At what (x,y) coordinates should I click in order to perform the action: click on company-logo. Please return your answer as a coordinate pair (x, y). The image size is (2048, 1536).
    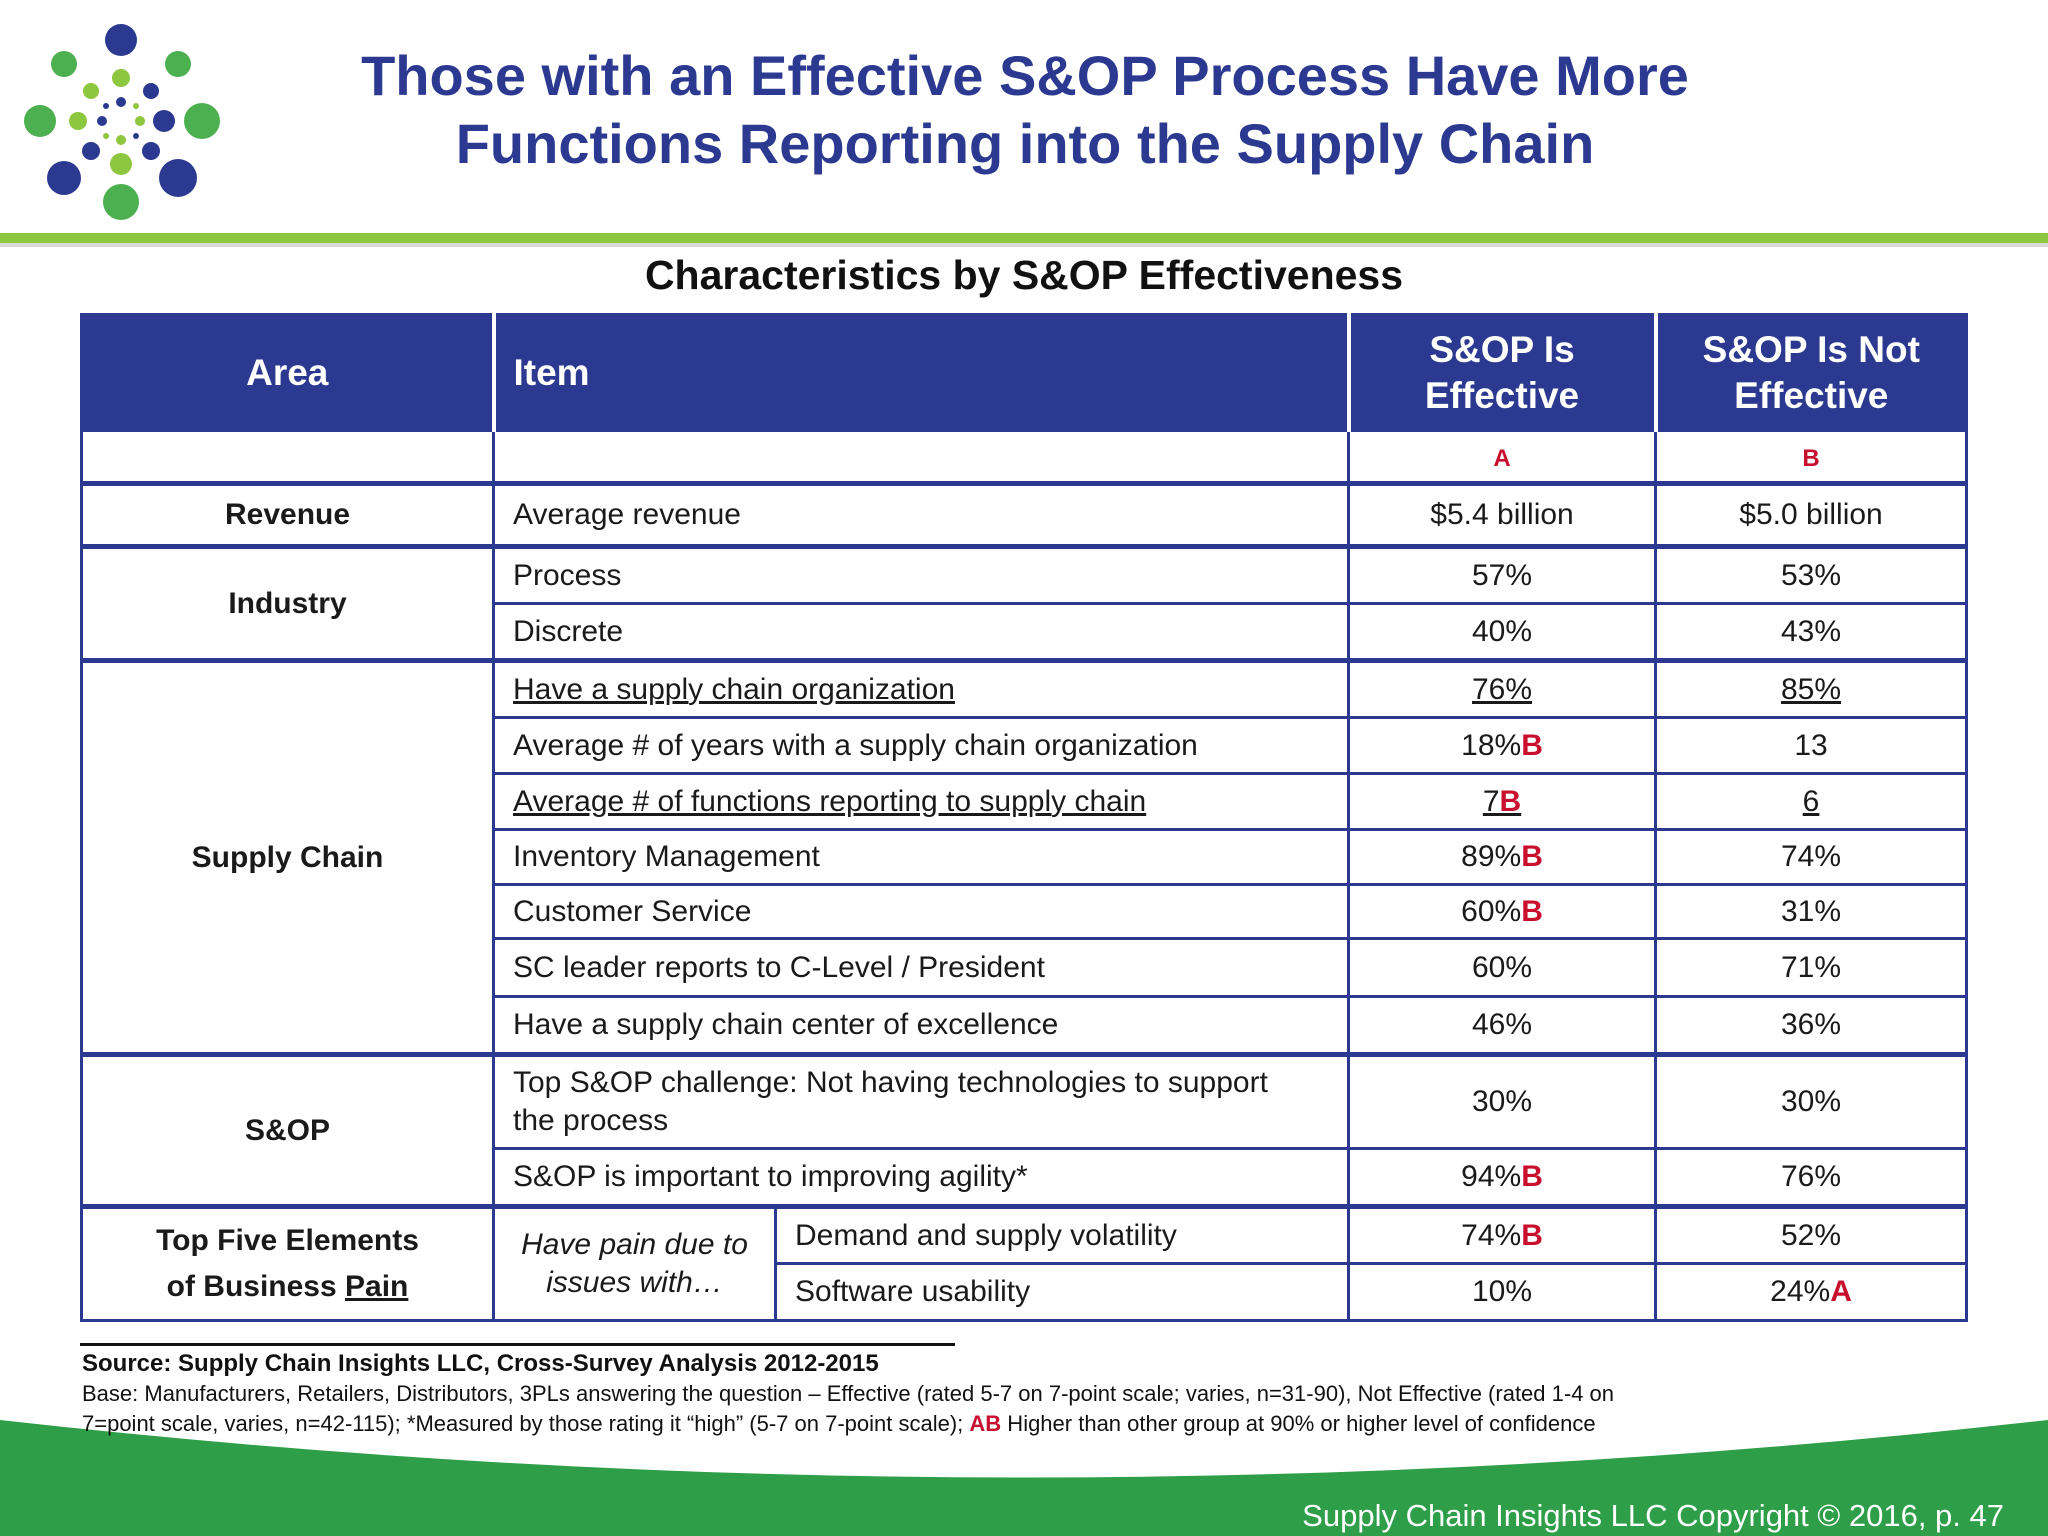
    Looking at the image, I should click on (122, 122).